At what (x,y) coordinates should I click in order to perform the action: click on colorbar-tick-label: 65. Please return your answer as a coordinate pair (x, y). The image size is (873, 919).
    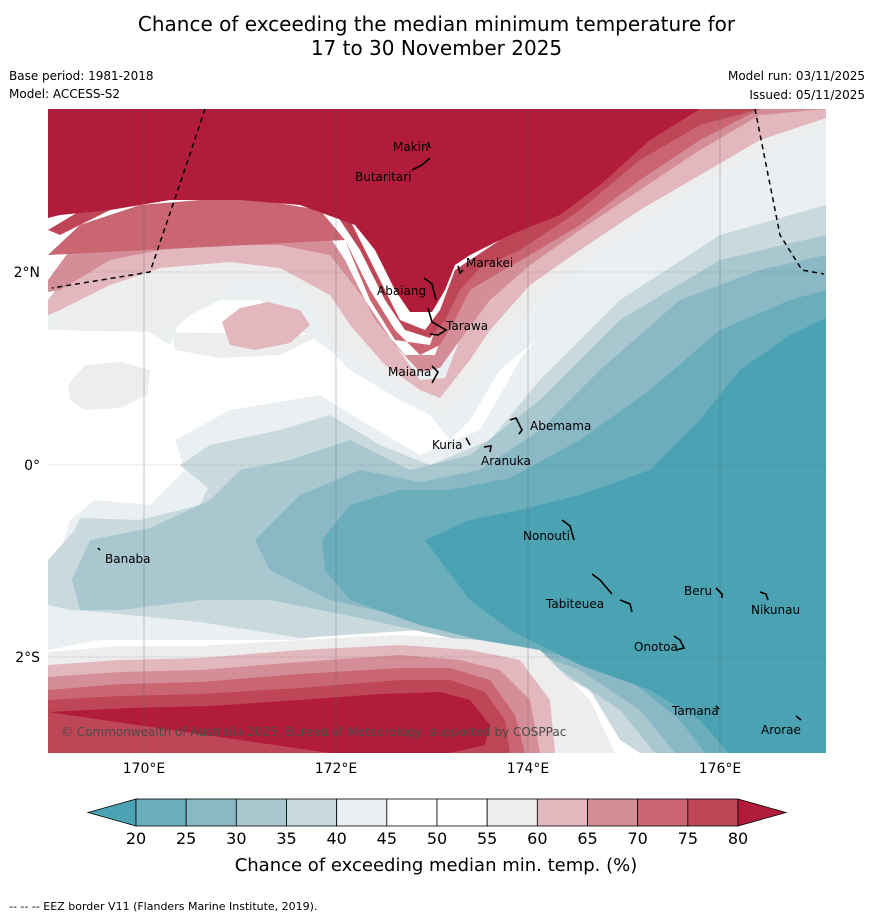
    Looking at the image, I should click on (587, 838).